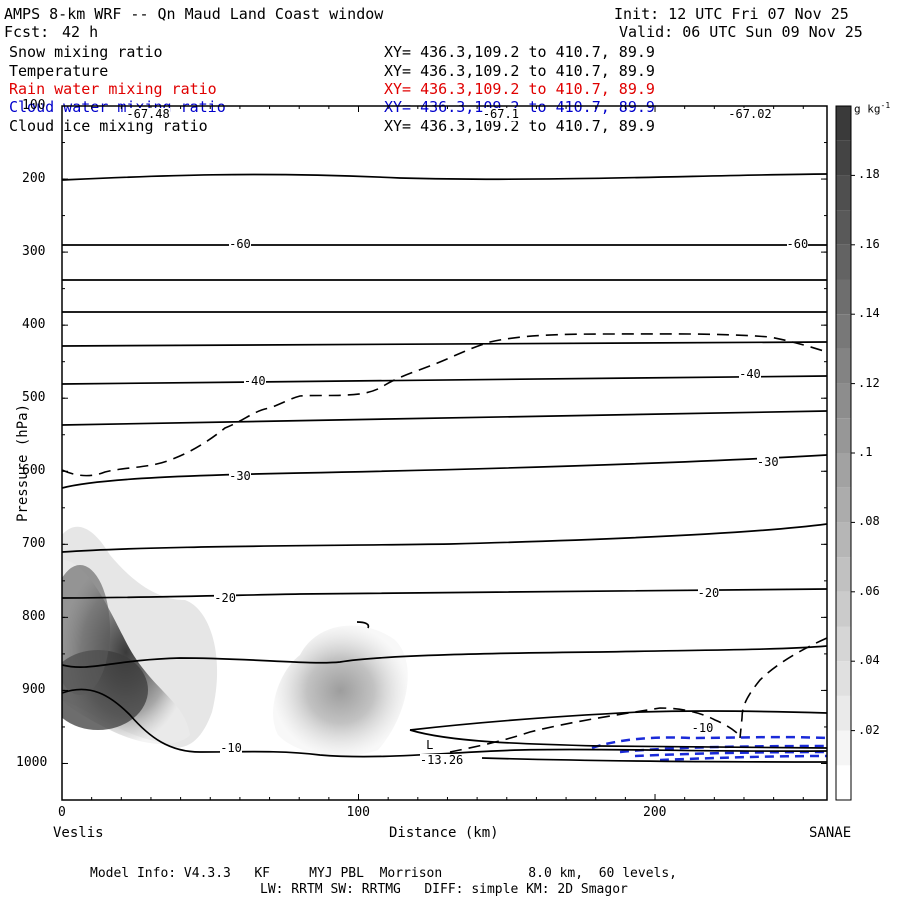 The height and width of the screenshot is (900, 900). Describe the element at coordinates (108, 126) in the screenshot. I see `field-name: Cloud ice mixing ratio` at that location.